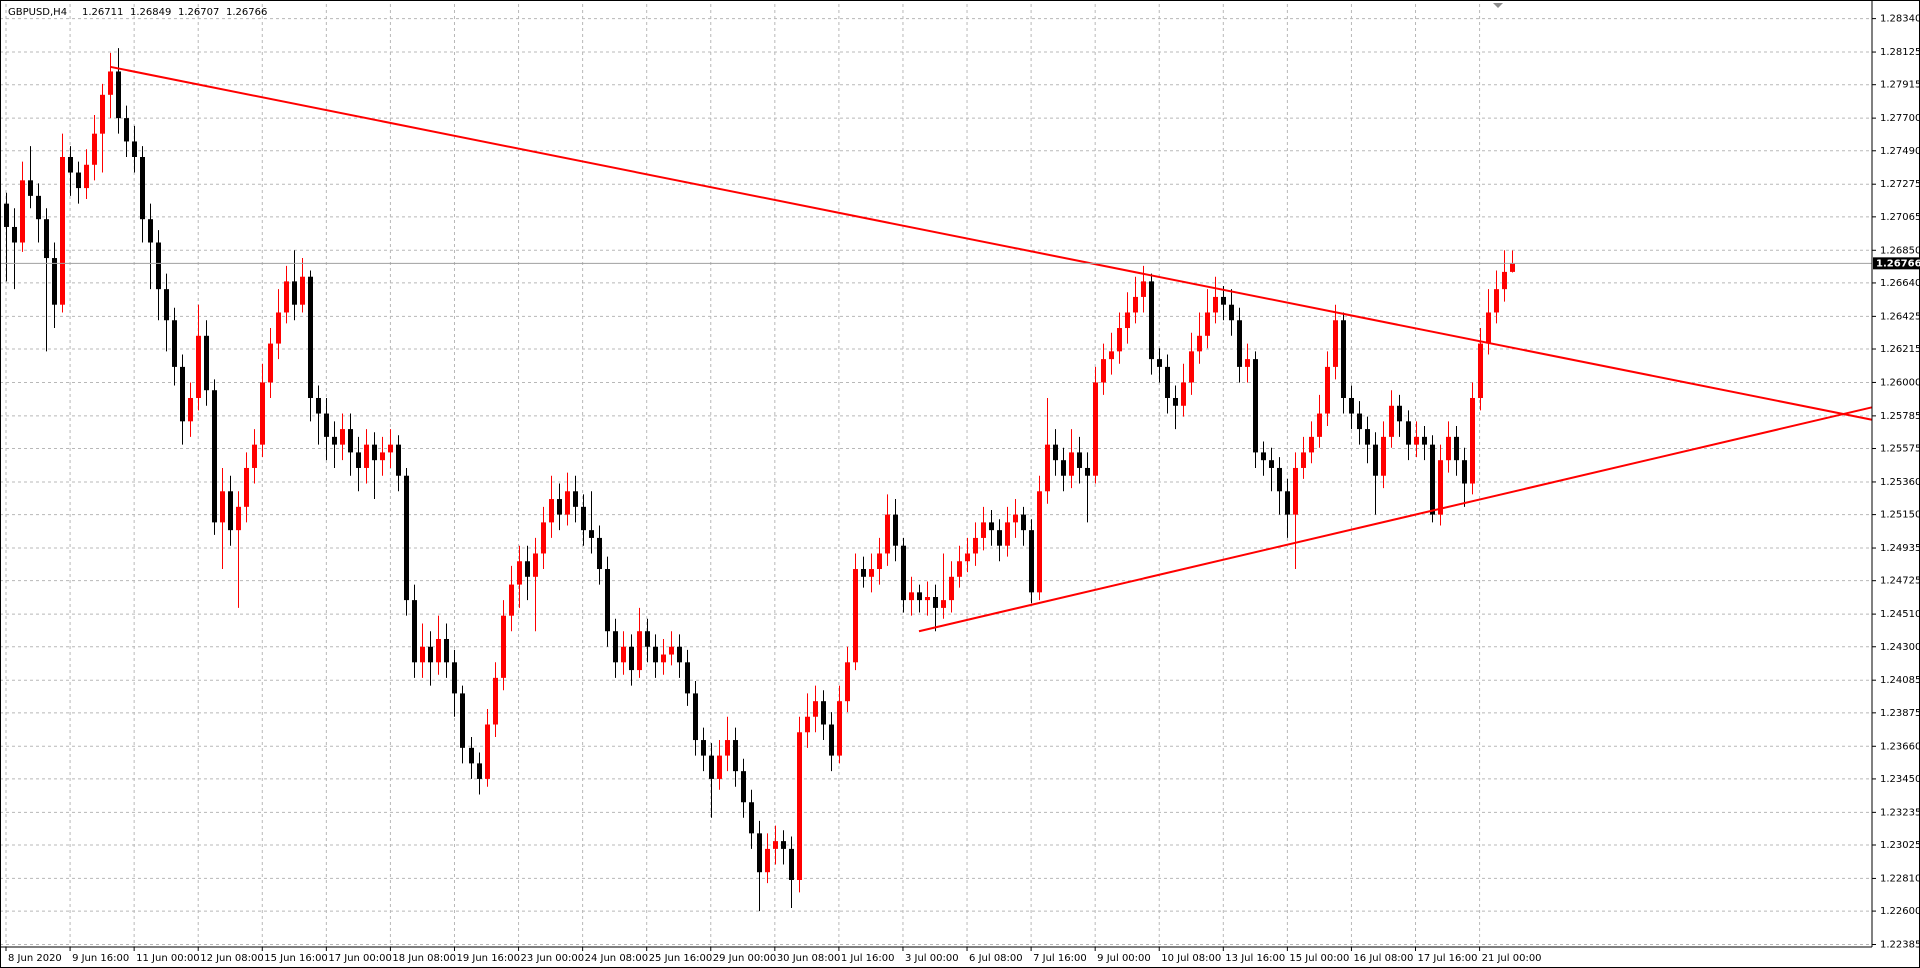 Image resolution: width=1920 pixels, height=968 pixels. I want to click on bid-label: 1.26766, so click(1898, 263).